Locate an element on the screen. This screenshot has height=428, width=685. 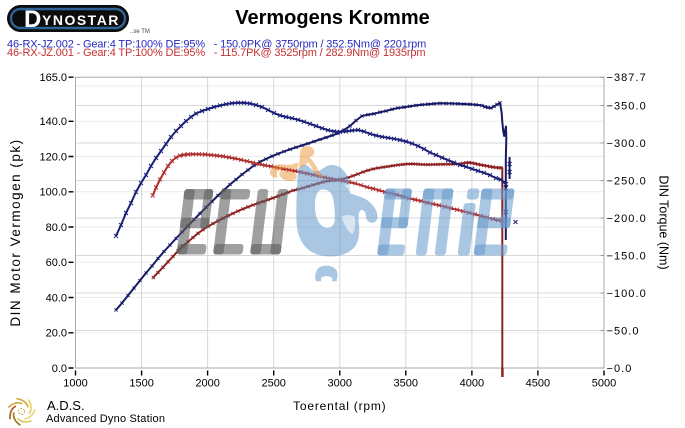
svg-text: Vermogens Kromme is located at coordinates (332, 18).